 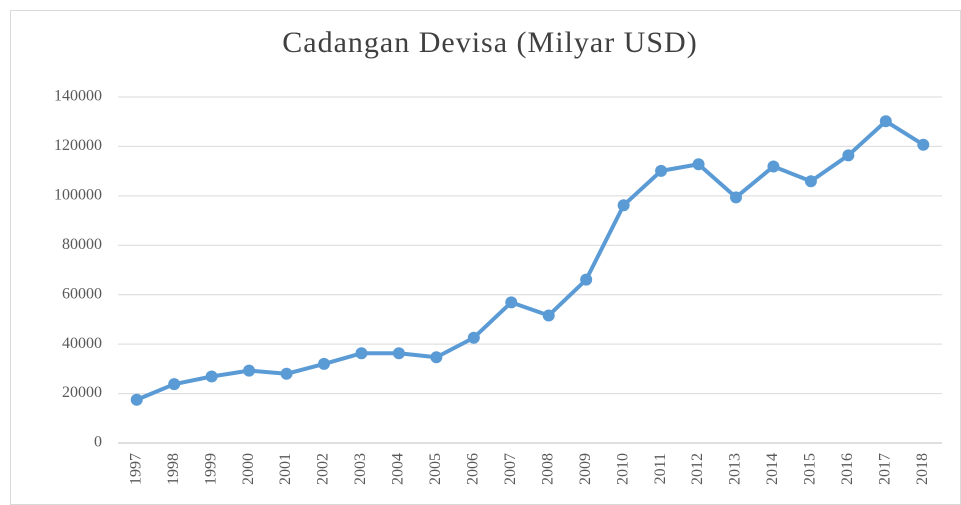 I want to click on y-tick-label: 100000, so click(x=78, y=195).